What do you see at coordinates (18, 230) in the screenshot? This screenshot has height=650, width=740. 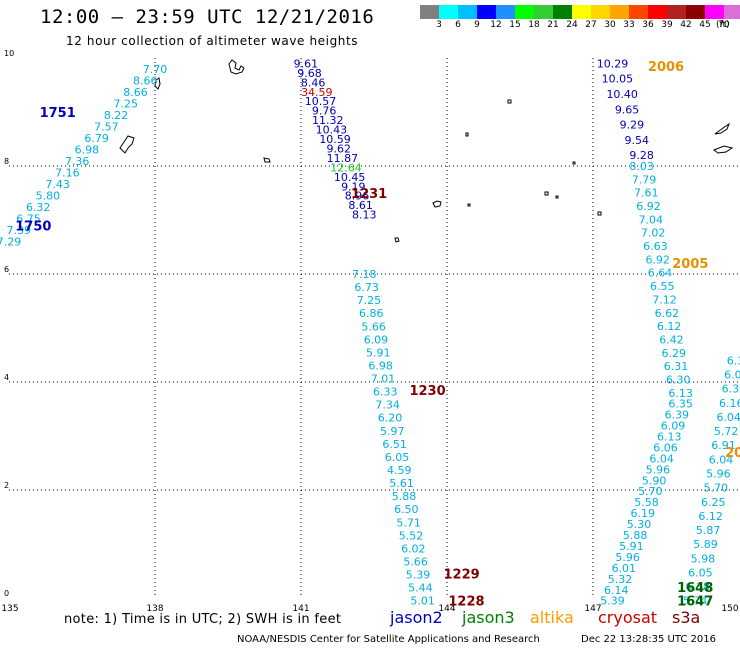 I see `wave-height-value: 7.39` at bounding box center [18, 230].